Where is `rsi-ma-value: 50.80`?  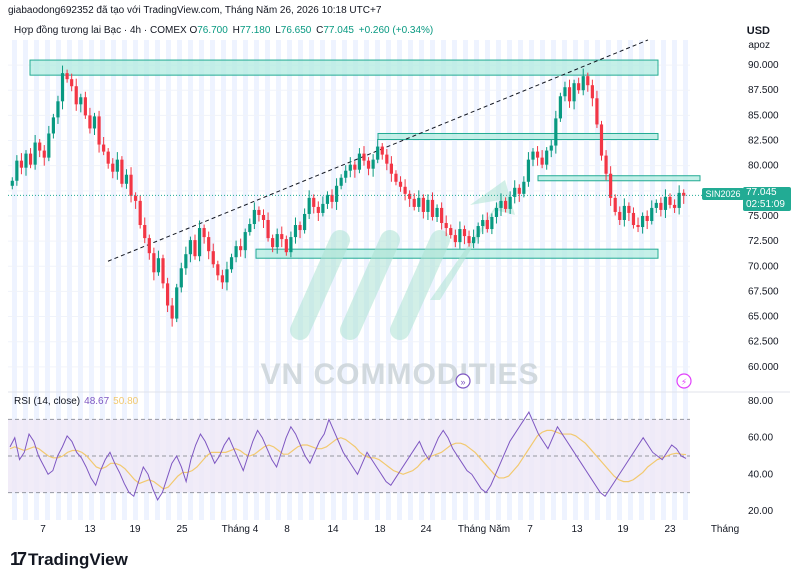
rsi-ma-value: 50.80 is located at coordinates (126, 401).